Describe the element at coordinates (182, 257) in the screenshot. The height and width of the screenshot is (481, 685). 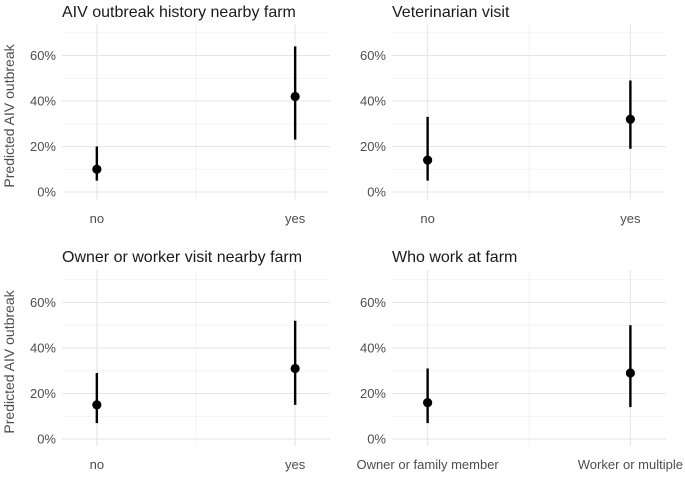
I see `panel-title: Owner or worker visit nearby farm` at that location.